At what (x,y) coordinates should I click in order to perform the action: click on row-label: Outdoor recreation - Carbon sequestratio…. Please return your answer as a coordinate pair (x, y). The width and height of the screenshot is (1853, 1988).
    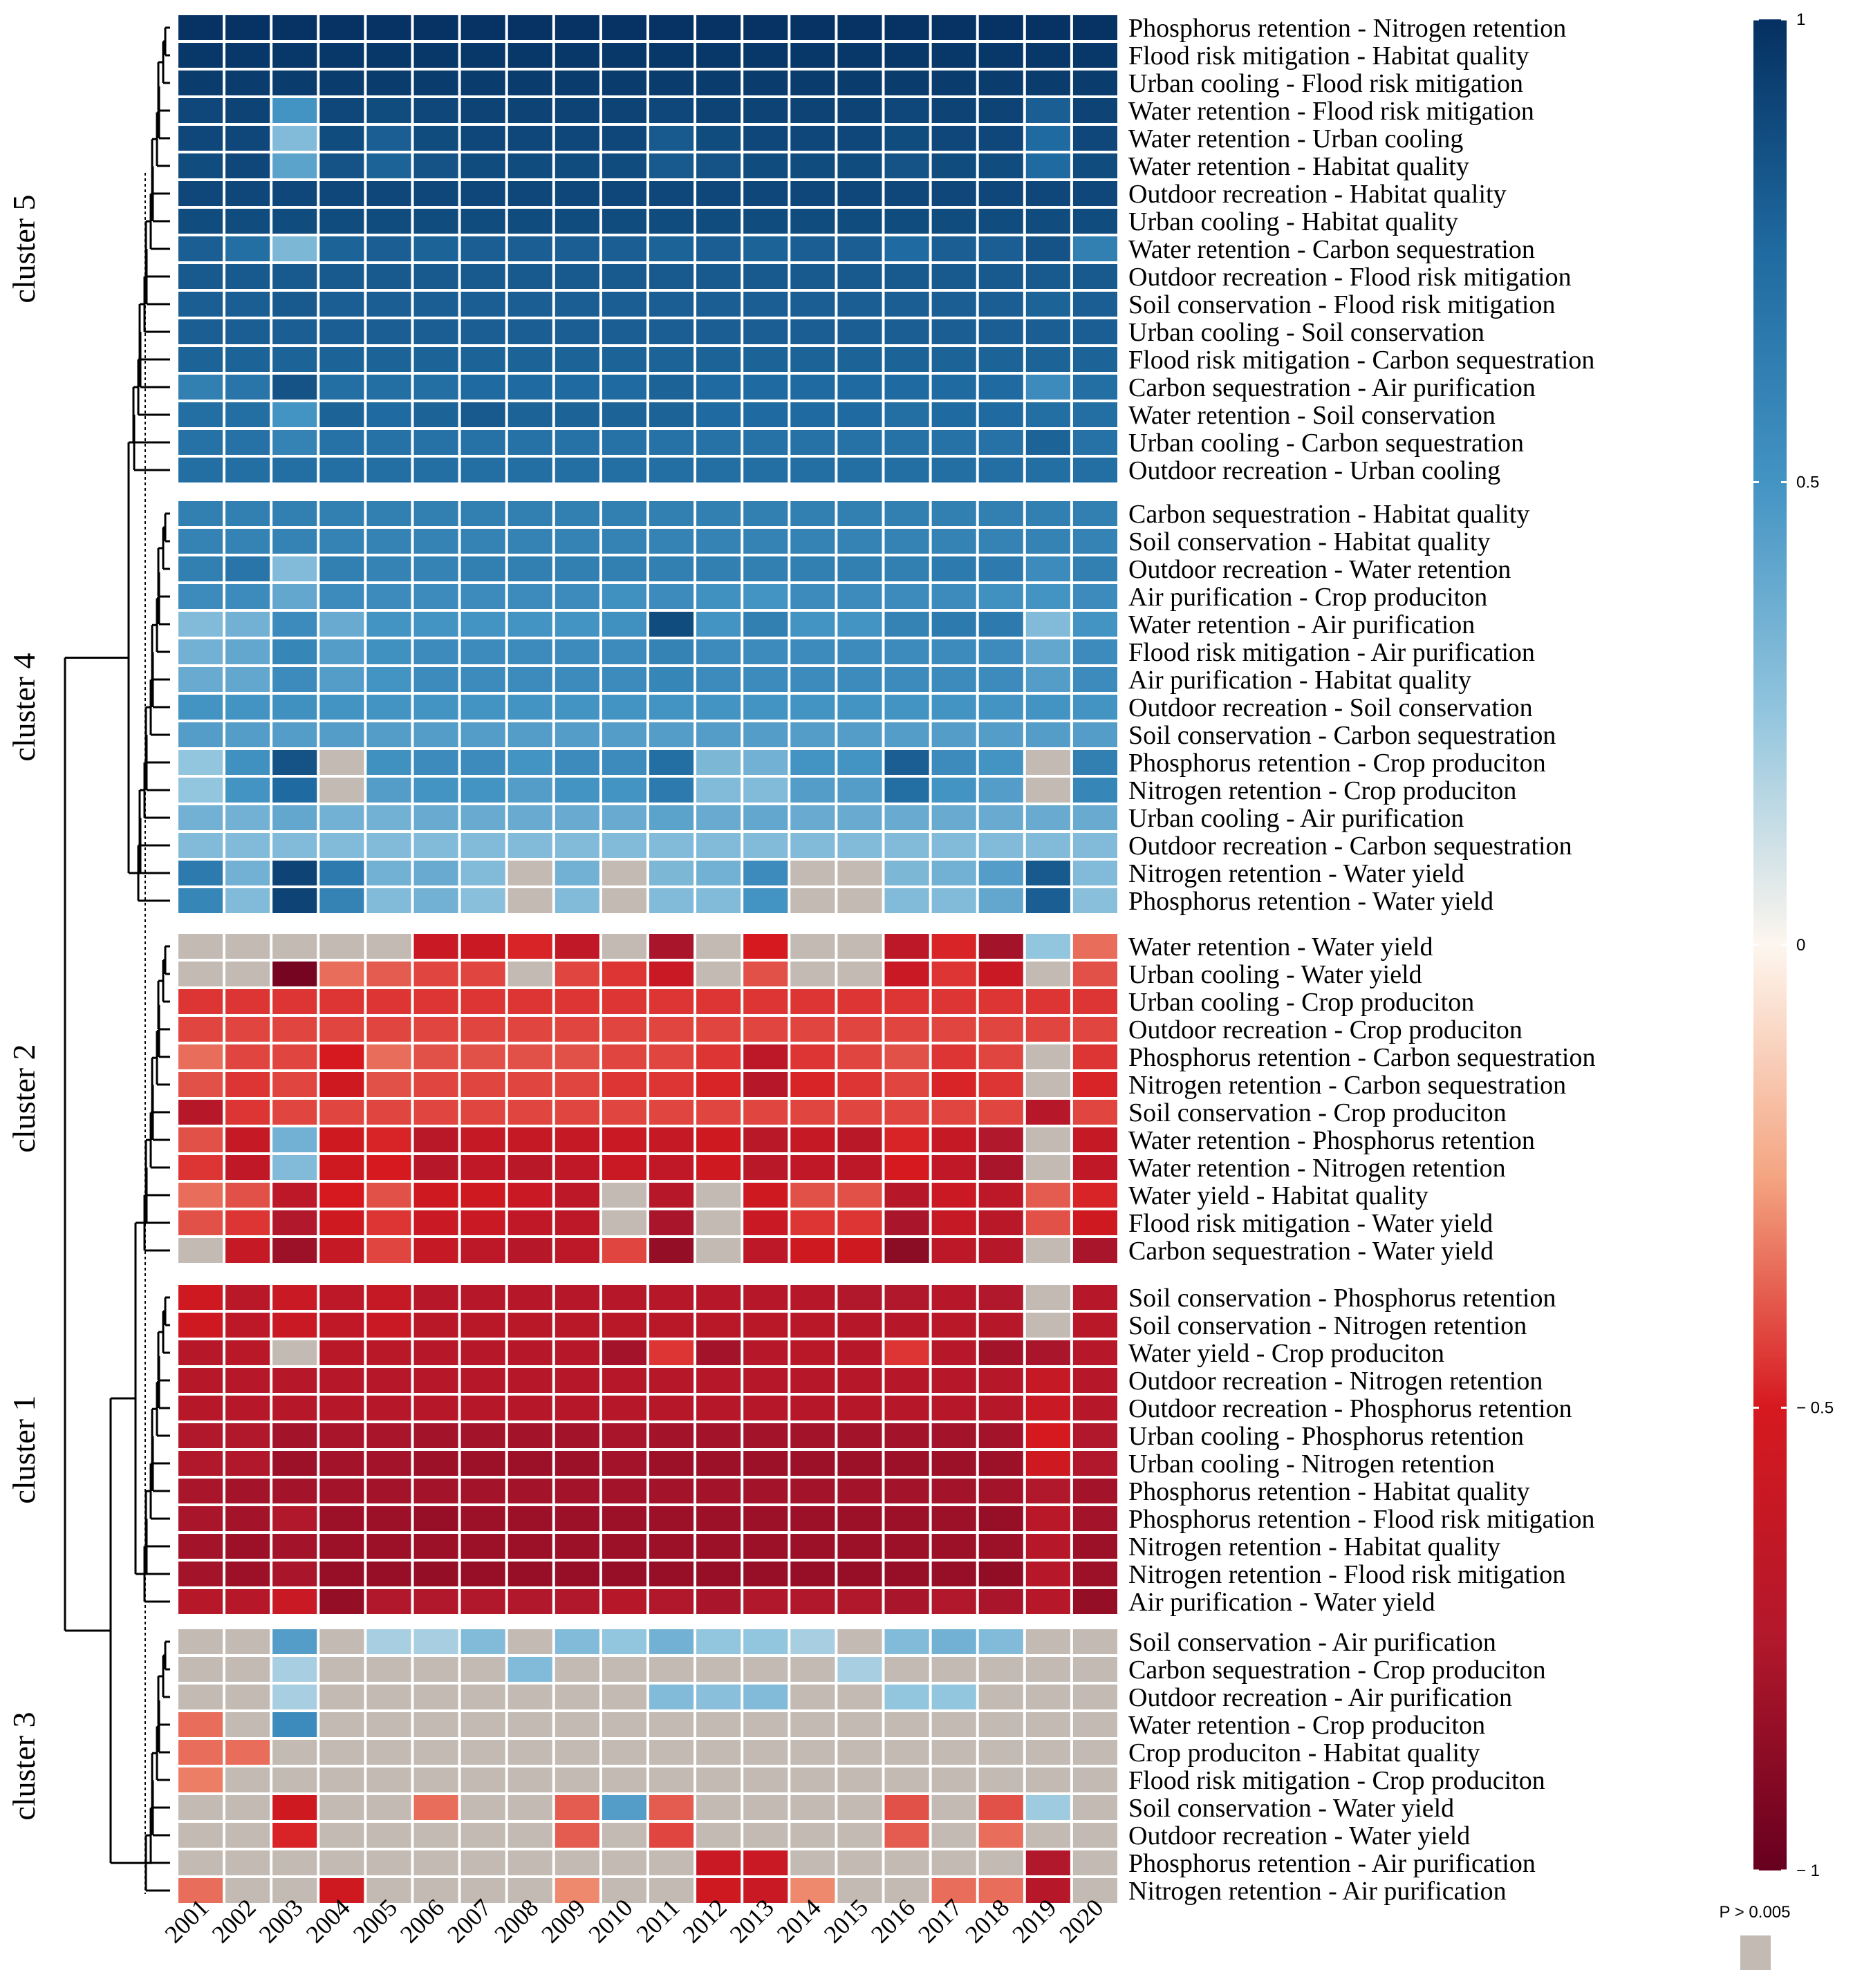
    Looking at the image, I should click on (1350, 847).